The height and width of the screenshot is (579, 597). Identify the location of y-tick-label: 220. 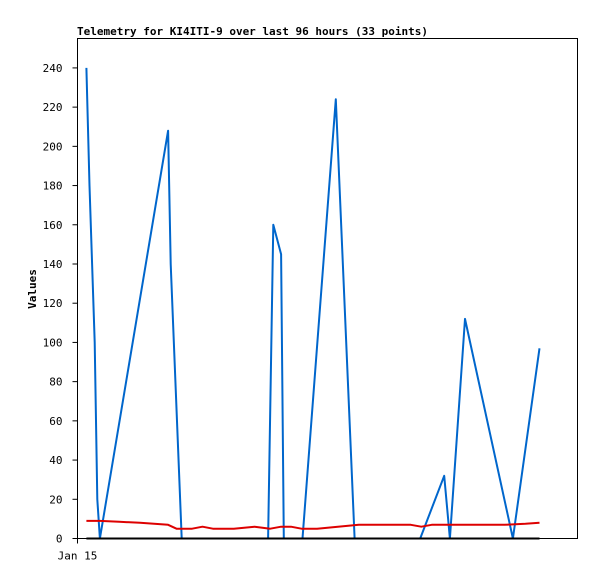
(53, 107).